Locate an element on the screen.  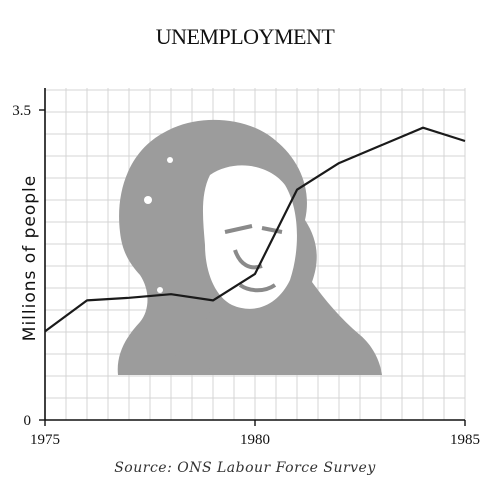
x-tick-label: 1980 is located at coordinates (255, 440).